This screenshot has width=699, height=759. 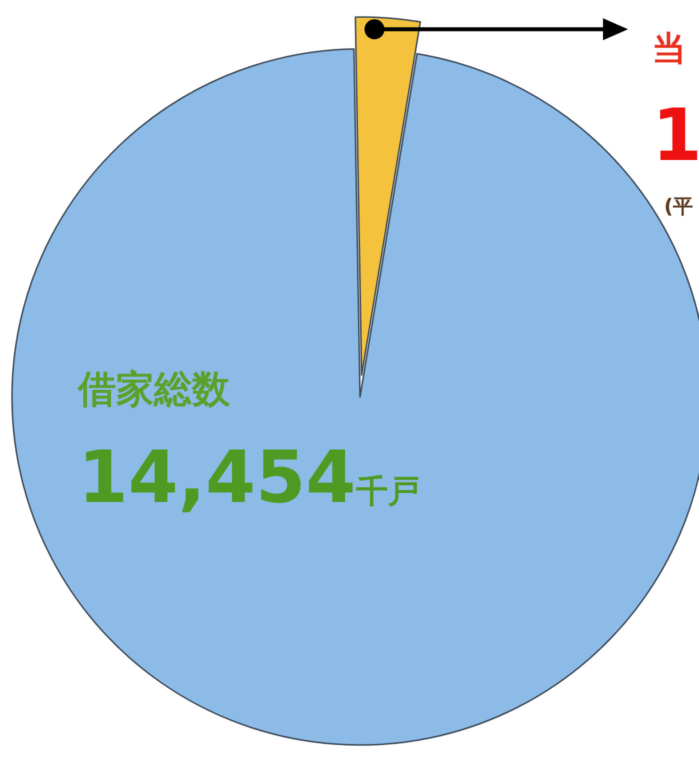 What do you see at coordinates (249, 477) in the screenshot?
I see `text: 14,454千戸` at bounding box center [249, 477].